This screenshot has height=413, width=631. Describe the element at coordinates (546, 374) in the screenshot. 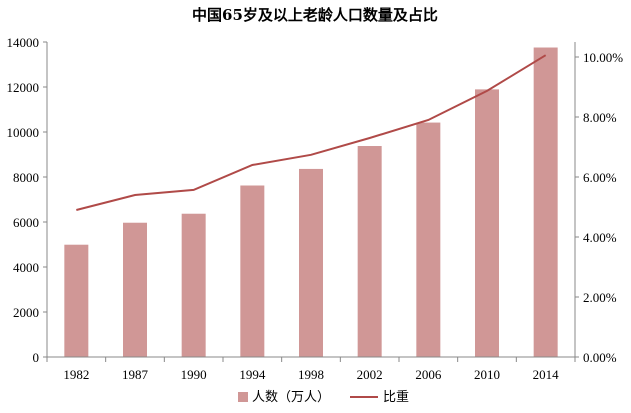

I see `x-tick-label: 2014` at that location.